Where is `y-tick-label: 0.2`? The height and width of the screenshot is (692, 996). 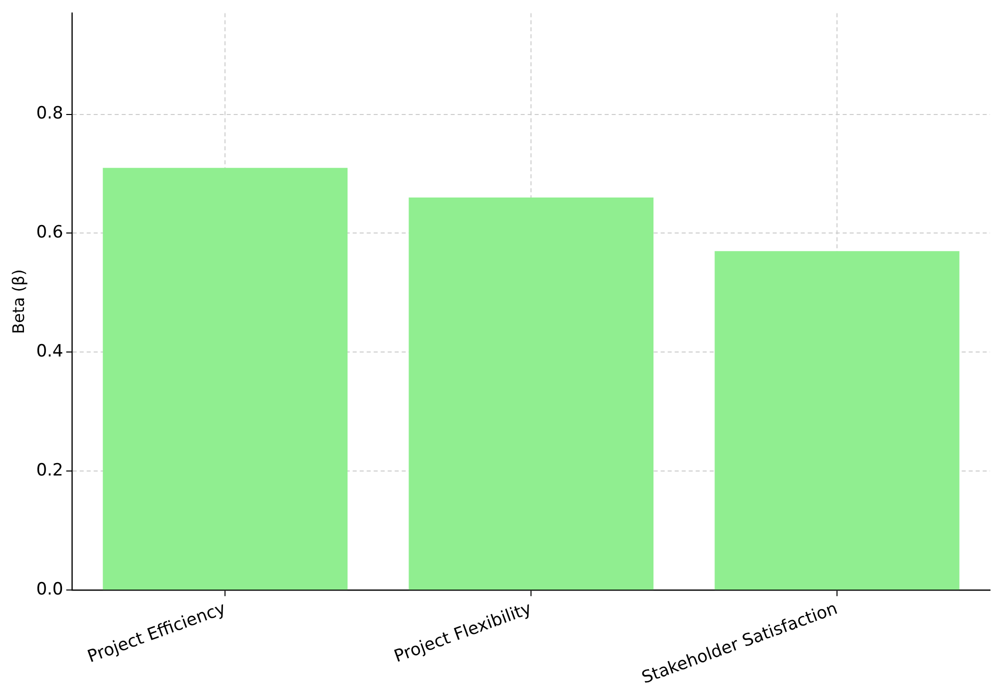 y-tick-label: 0.2 is located at coordinates (50, 470).